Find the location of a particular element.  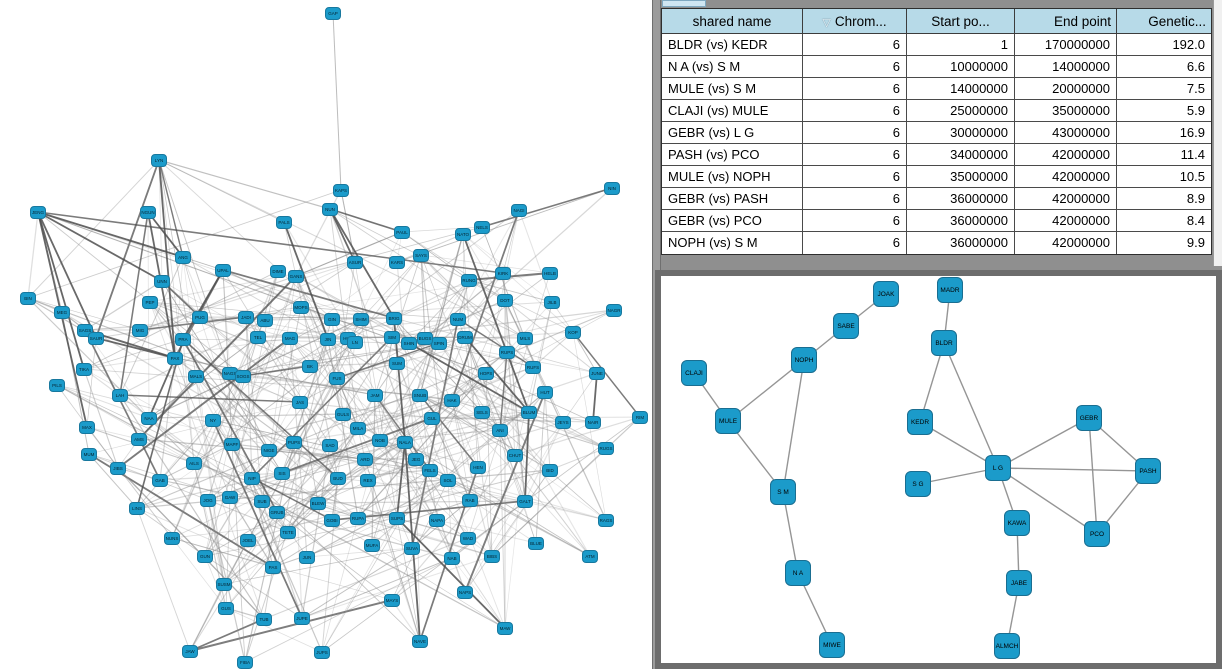

node-NIP: NIP is located at coordinates (252, 478).